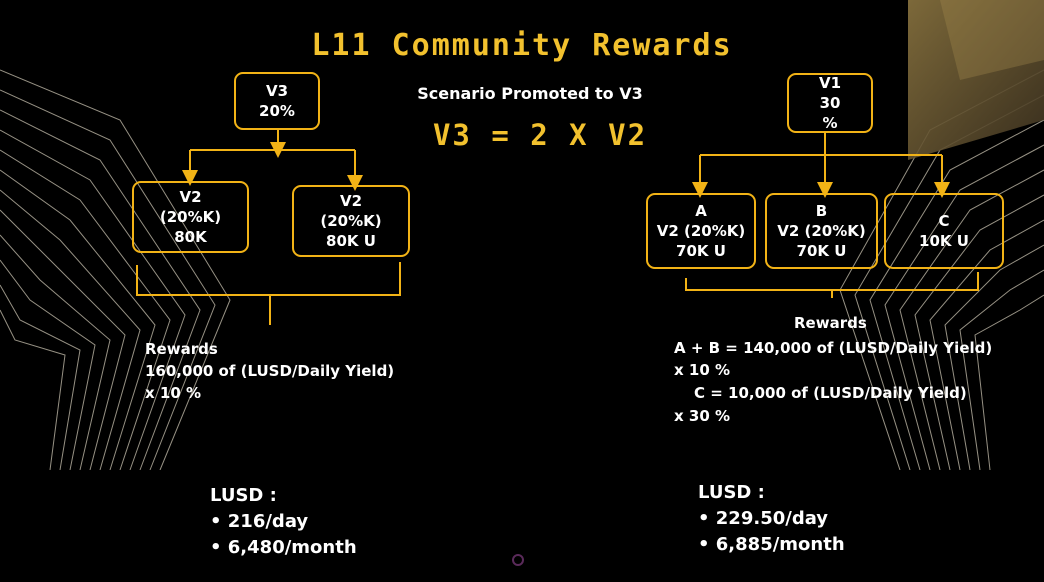 The height and width of the screenshot is (582, 1044). Describe the element at coordinates (259, 521) in the screenshot. I see `left-lusd-item: • 216/day` at that location.